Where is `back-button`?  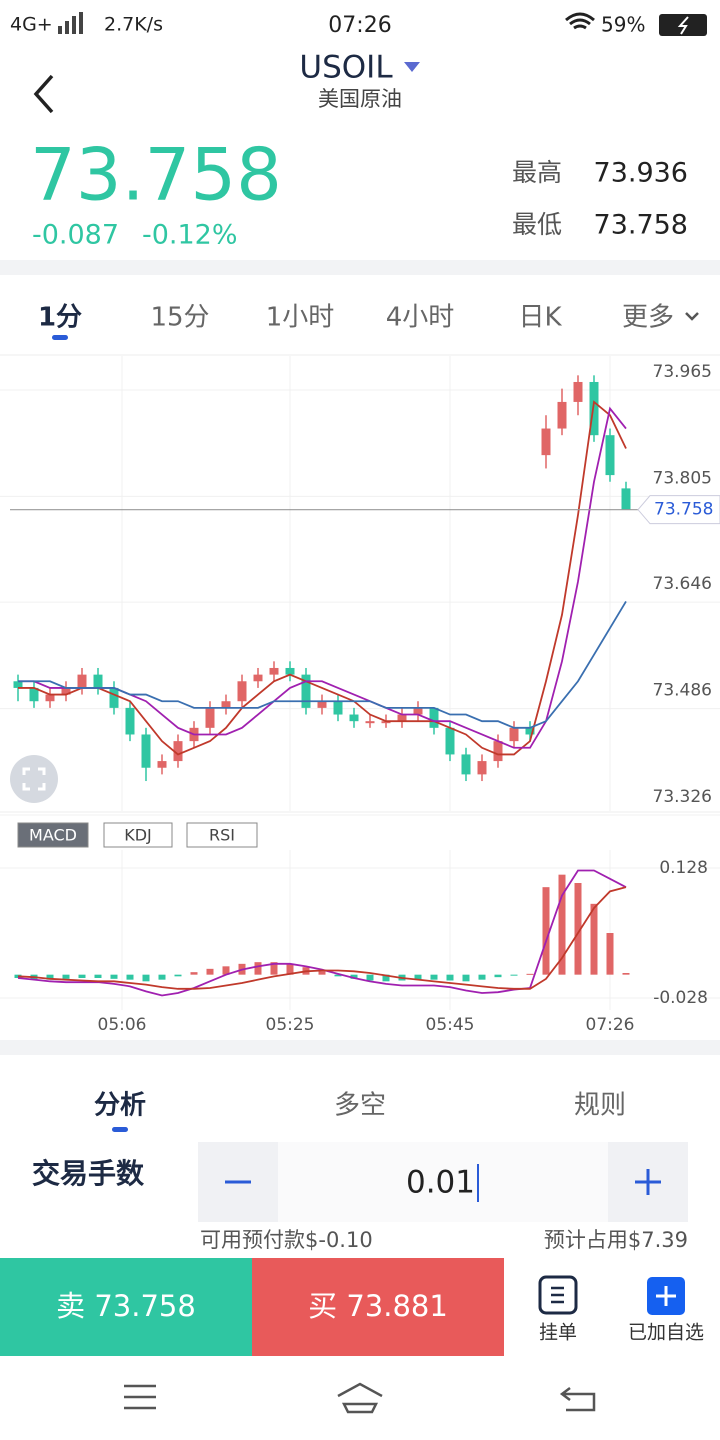
back-button is located at coordinates (43, 94).